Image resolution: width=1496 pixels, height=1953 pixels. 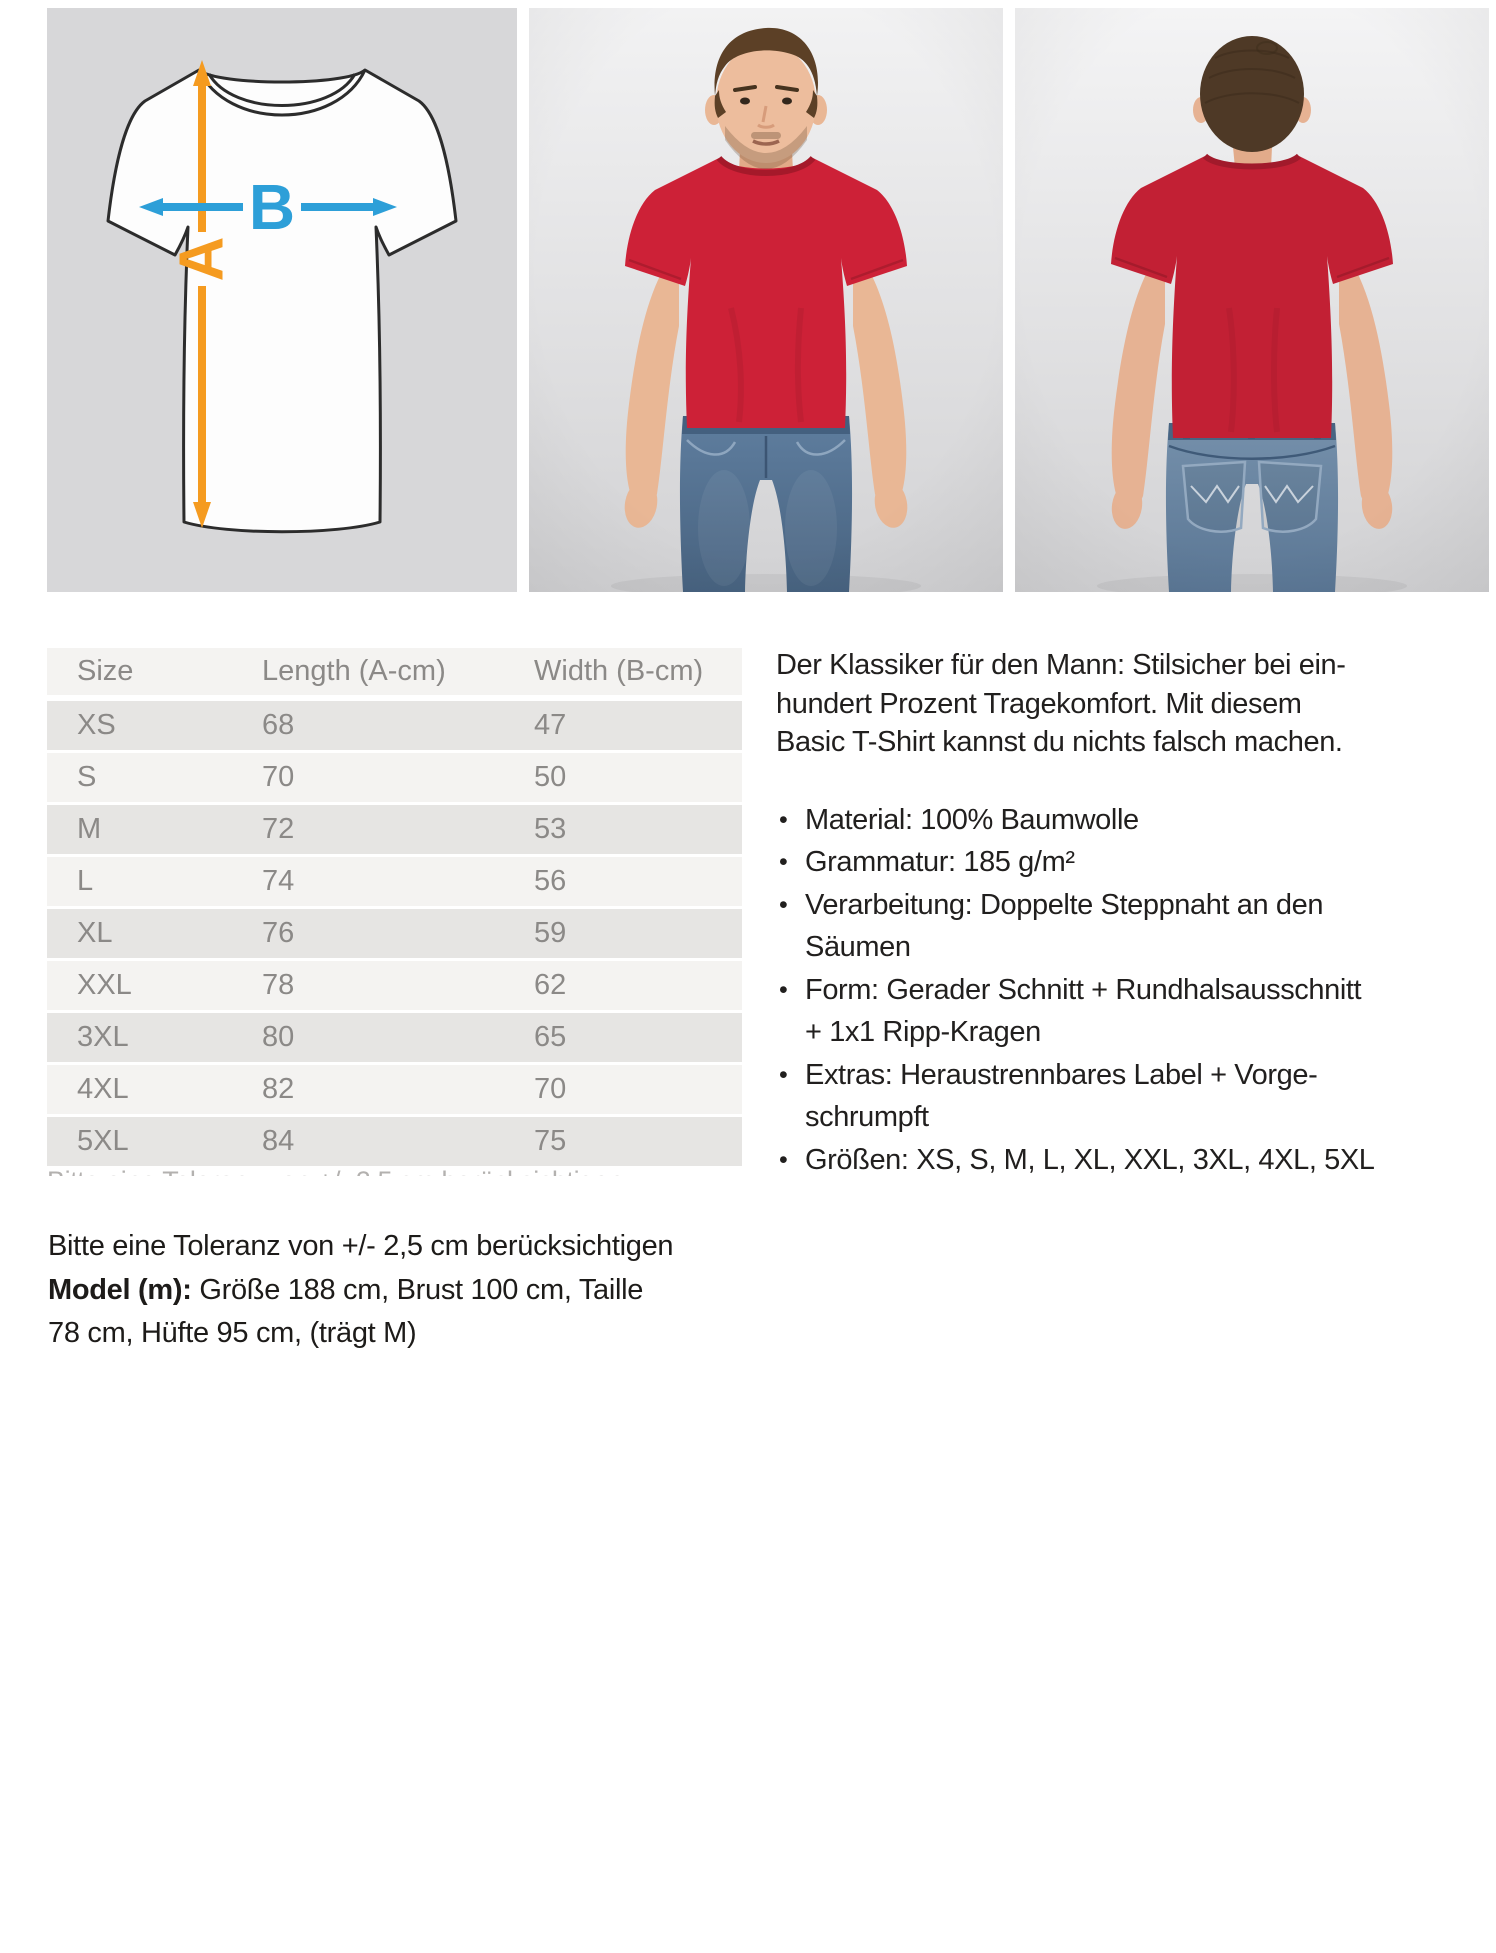 I want to click on size-table-cell: 62, so click(x=550, y=985).